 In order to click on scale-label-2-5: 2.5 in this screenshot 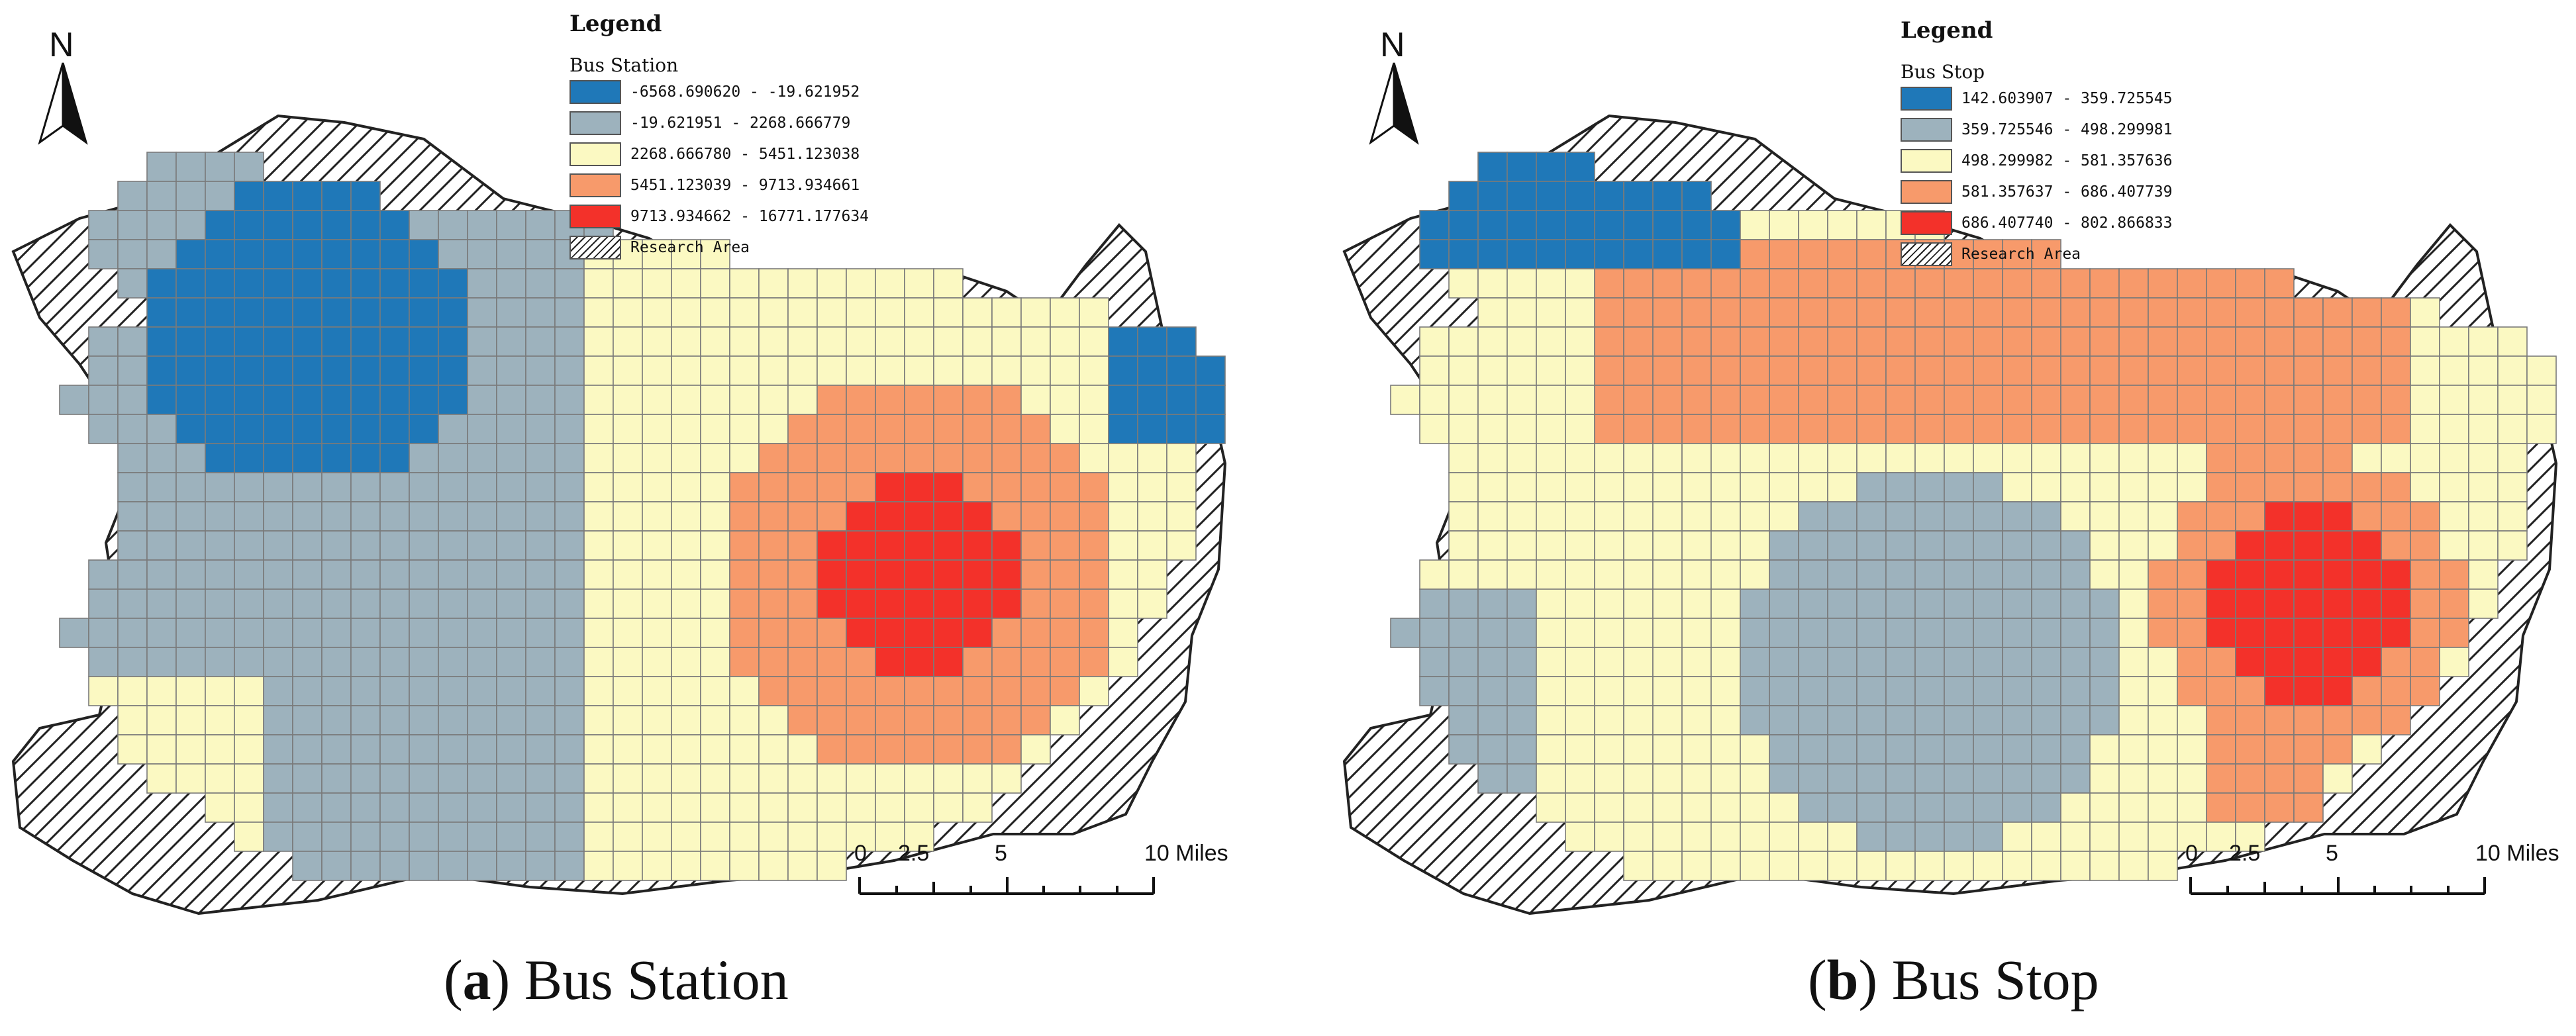, I will do `click(914, 853)`.